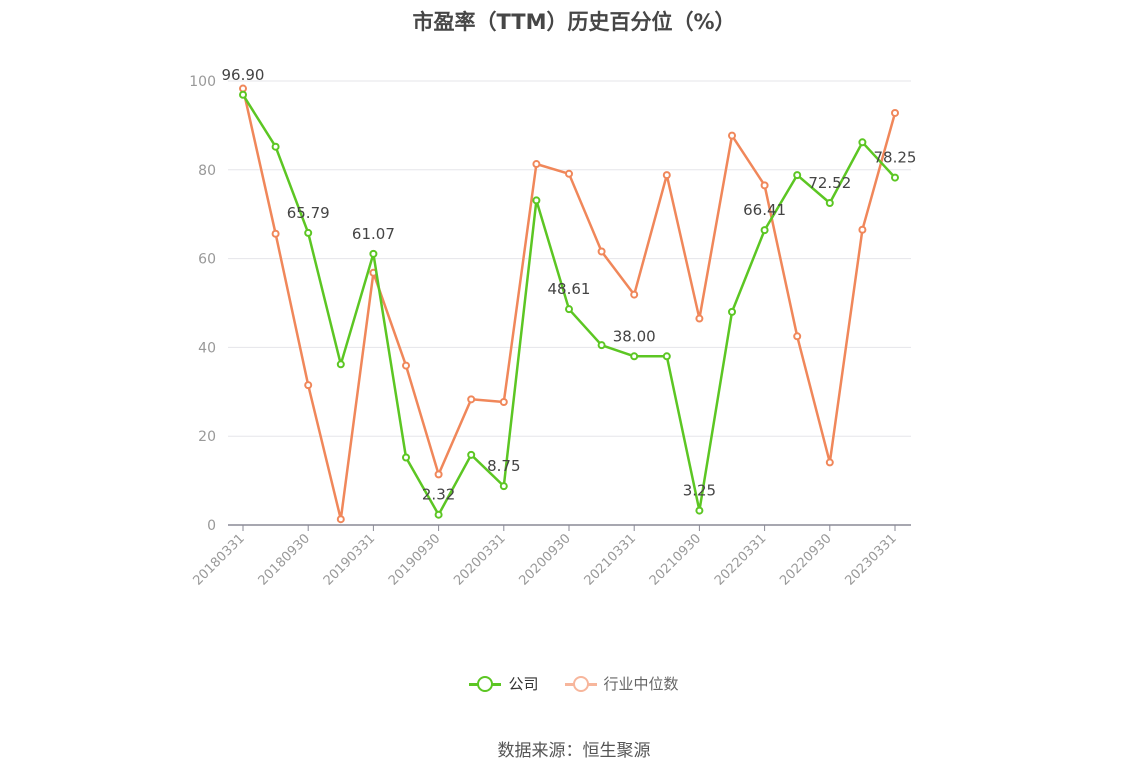  What do you see at coordinates (610, 559) in the screenshot?
I see `x-tick-label: 20210331` at bounding box center [610, 559].